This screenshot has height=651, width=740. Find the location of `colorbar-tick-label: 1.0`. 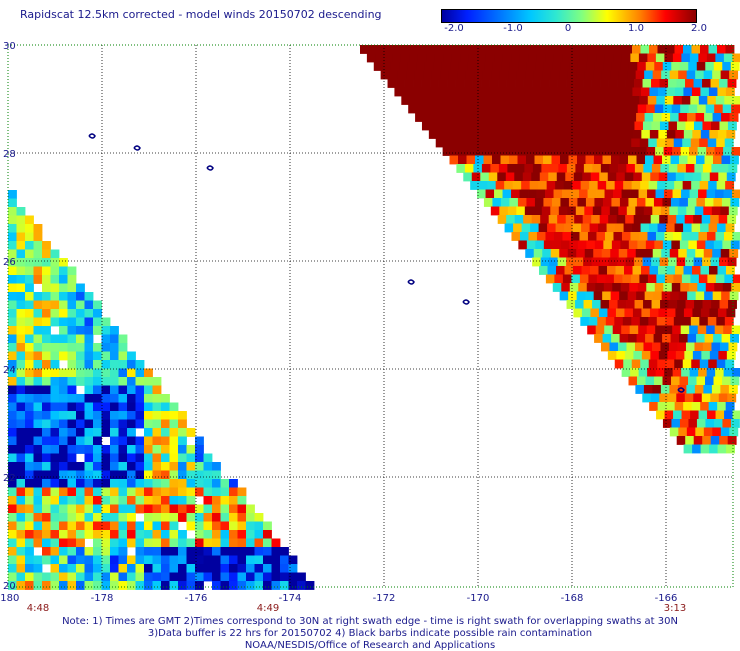

colorbar-tick-label: 1.0 is located at coordinates (636, 28).